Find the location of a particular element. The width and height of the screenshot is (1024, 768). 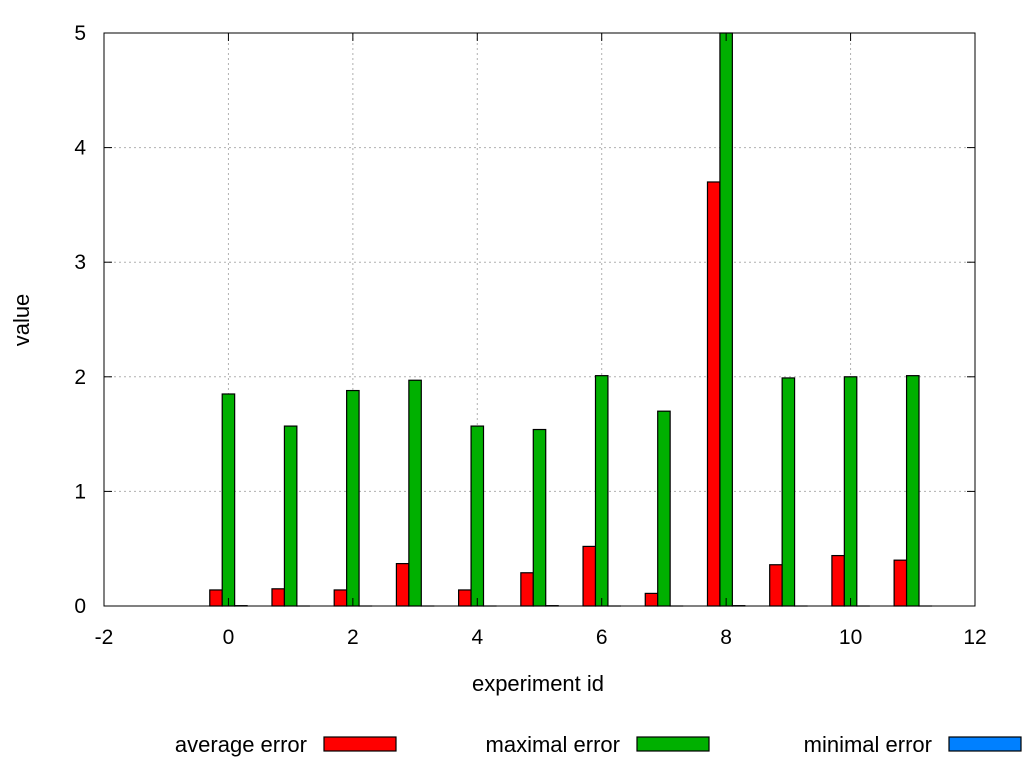

y-tick-label: 0 is located at coordinates (80, 606).